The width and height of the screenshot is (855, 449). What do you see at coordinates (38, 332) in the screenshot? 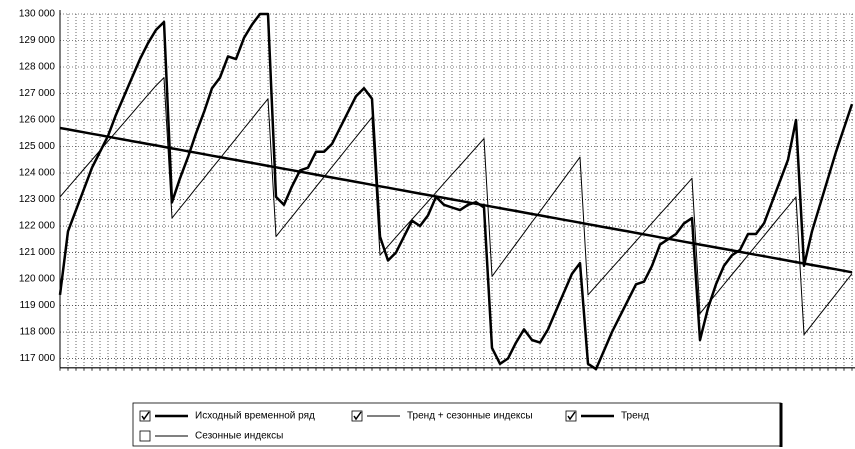
I see `y-tick-label: 118 000` at bounding box center [38, 332].